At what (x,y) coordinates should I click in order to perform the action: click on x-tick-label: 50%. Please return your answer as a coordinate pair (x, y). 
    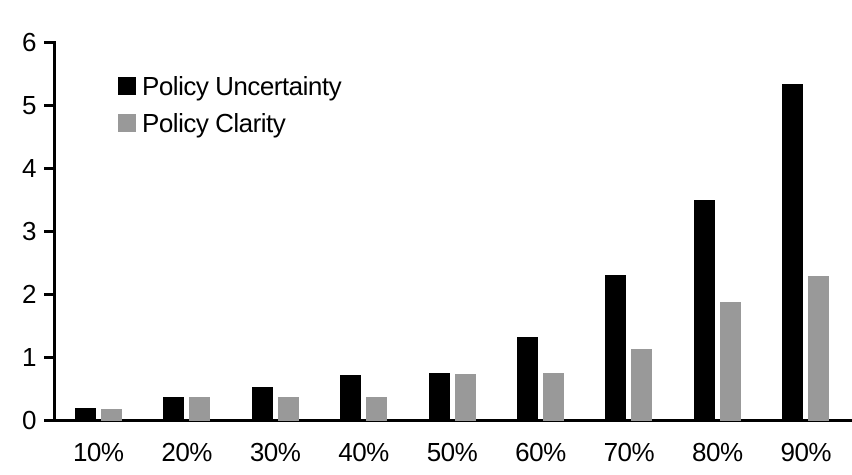
    Looking at the image, I should click on (452, 452).